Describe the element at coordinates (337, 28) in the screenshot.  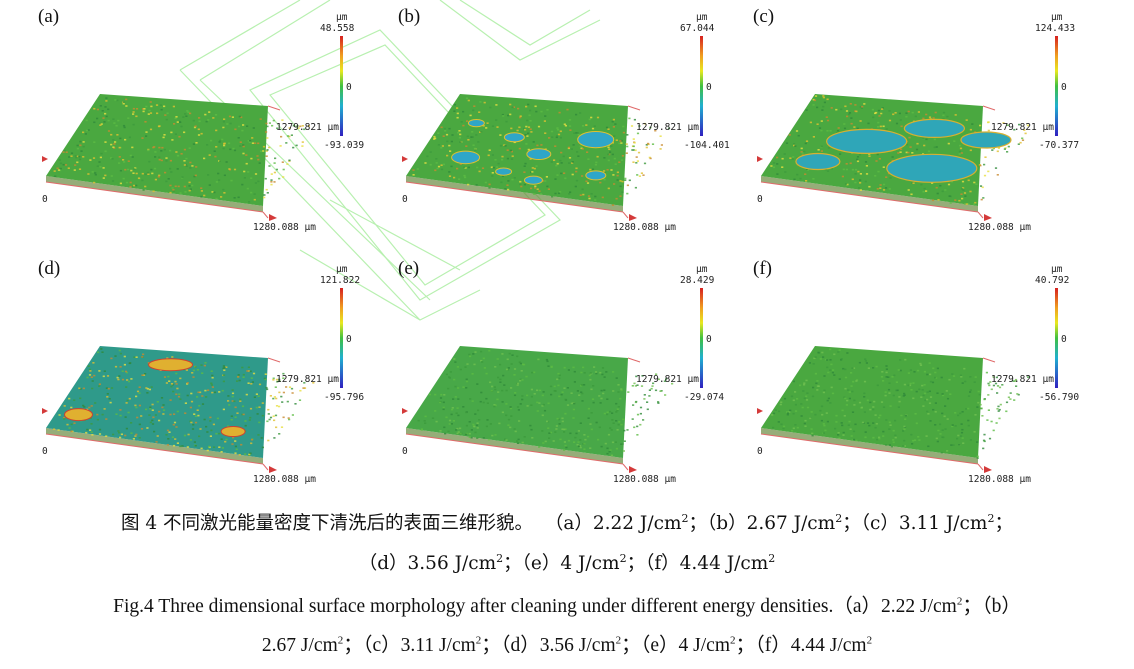
I see `colorbar-max: 48.558` at that location.